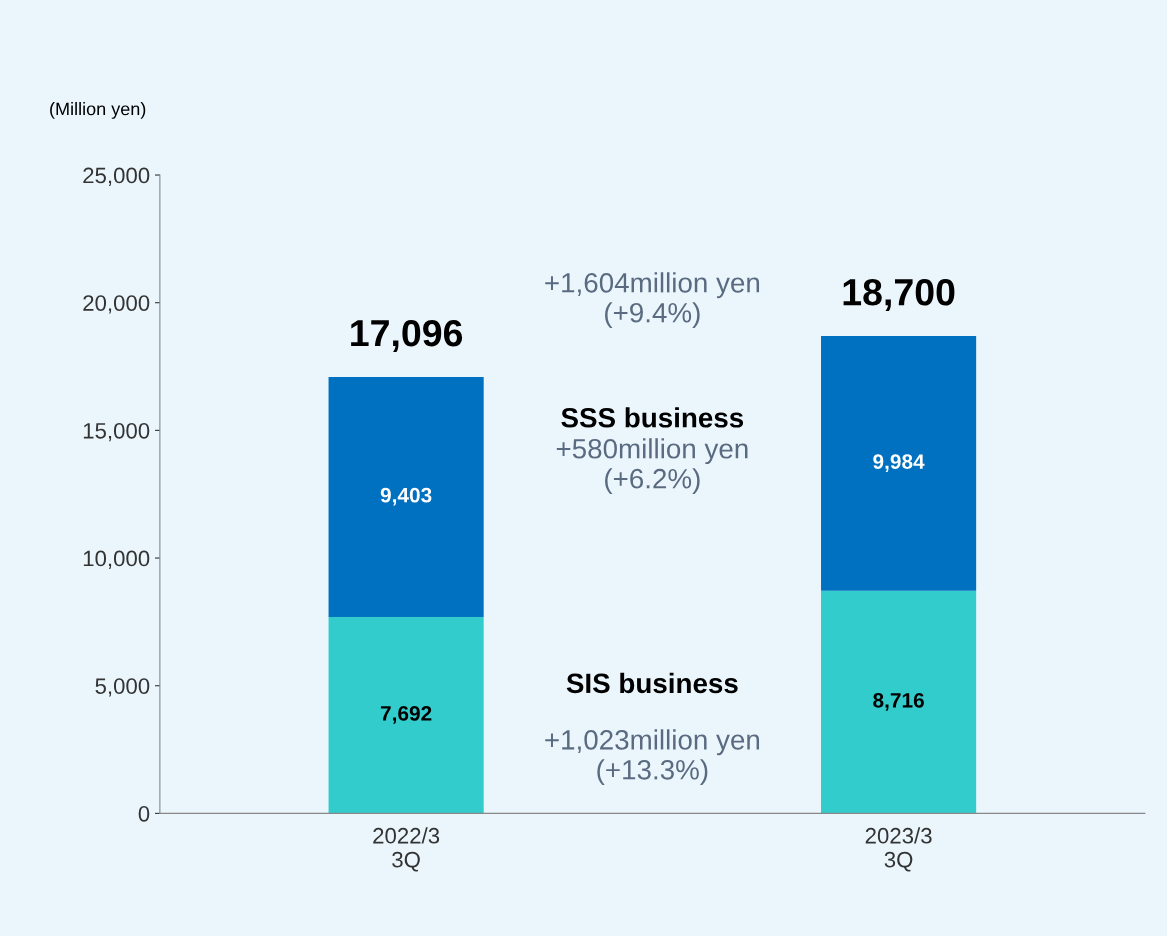 Image resolution: width=1167 pixels, height=936 pixels. Describe the element at coordinates (98, 110) in the screenshot. I see `y-axis-title: (Million yen)` at that location.